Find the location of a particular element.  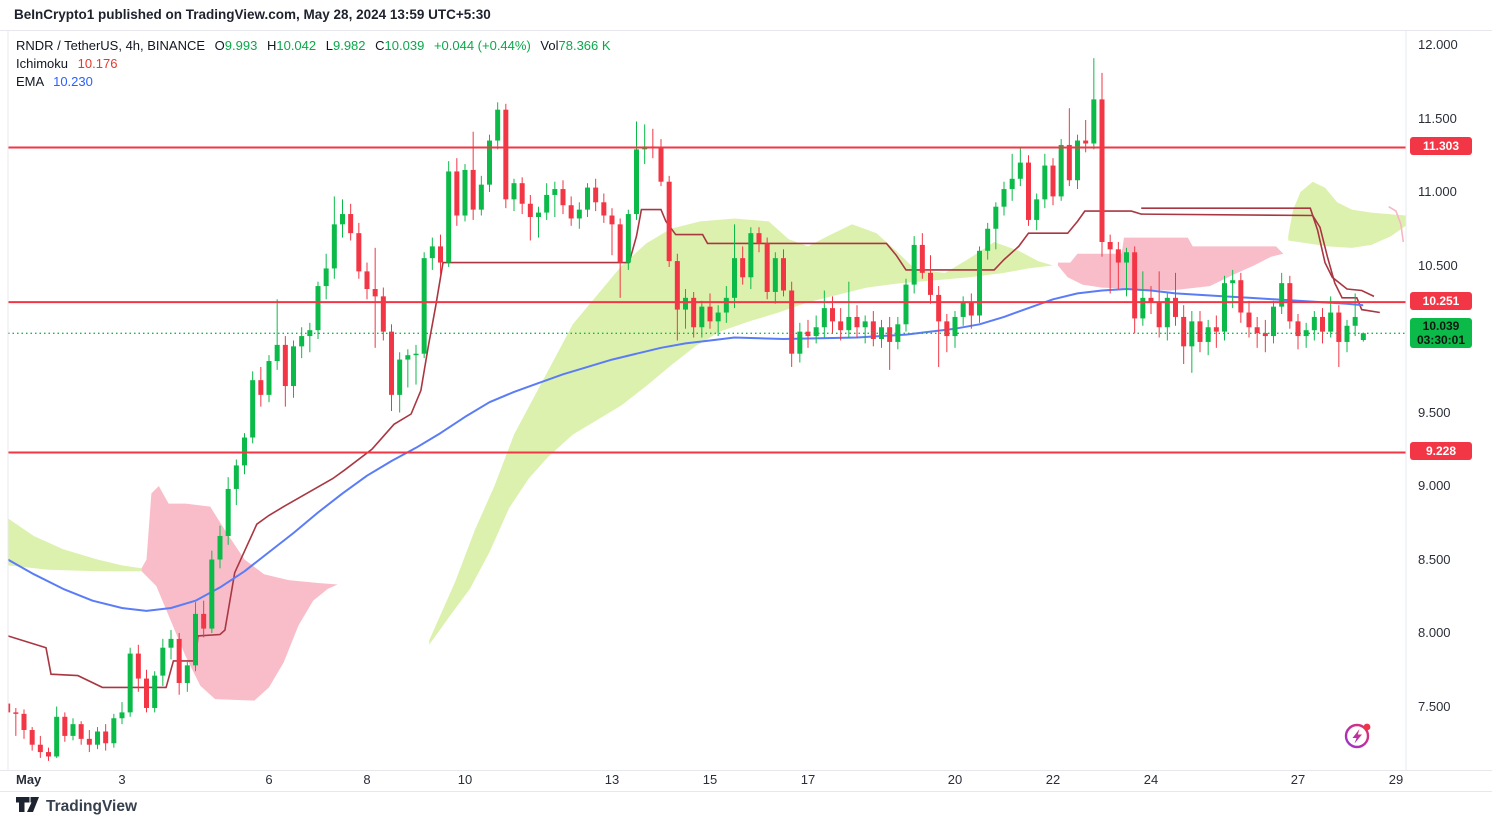

right-pink-cloud is located at coordinates (1170, 264).